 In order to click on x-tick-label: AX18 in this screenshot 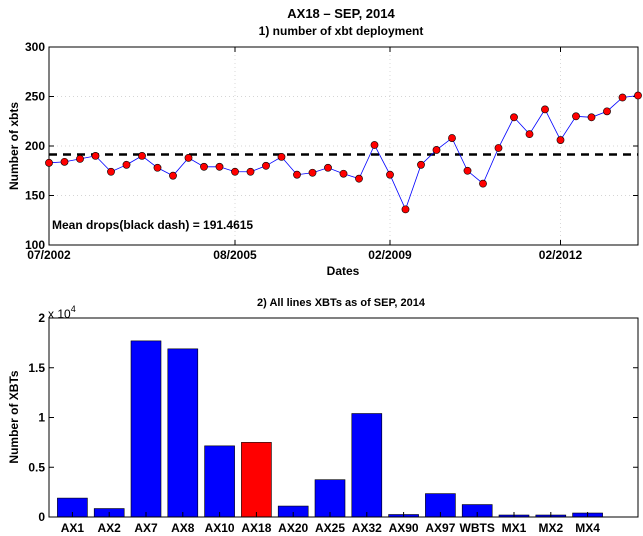, I will do `click(256, 528)`.